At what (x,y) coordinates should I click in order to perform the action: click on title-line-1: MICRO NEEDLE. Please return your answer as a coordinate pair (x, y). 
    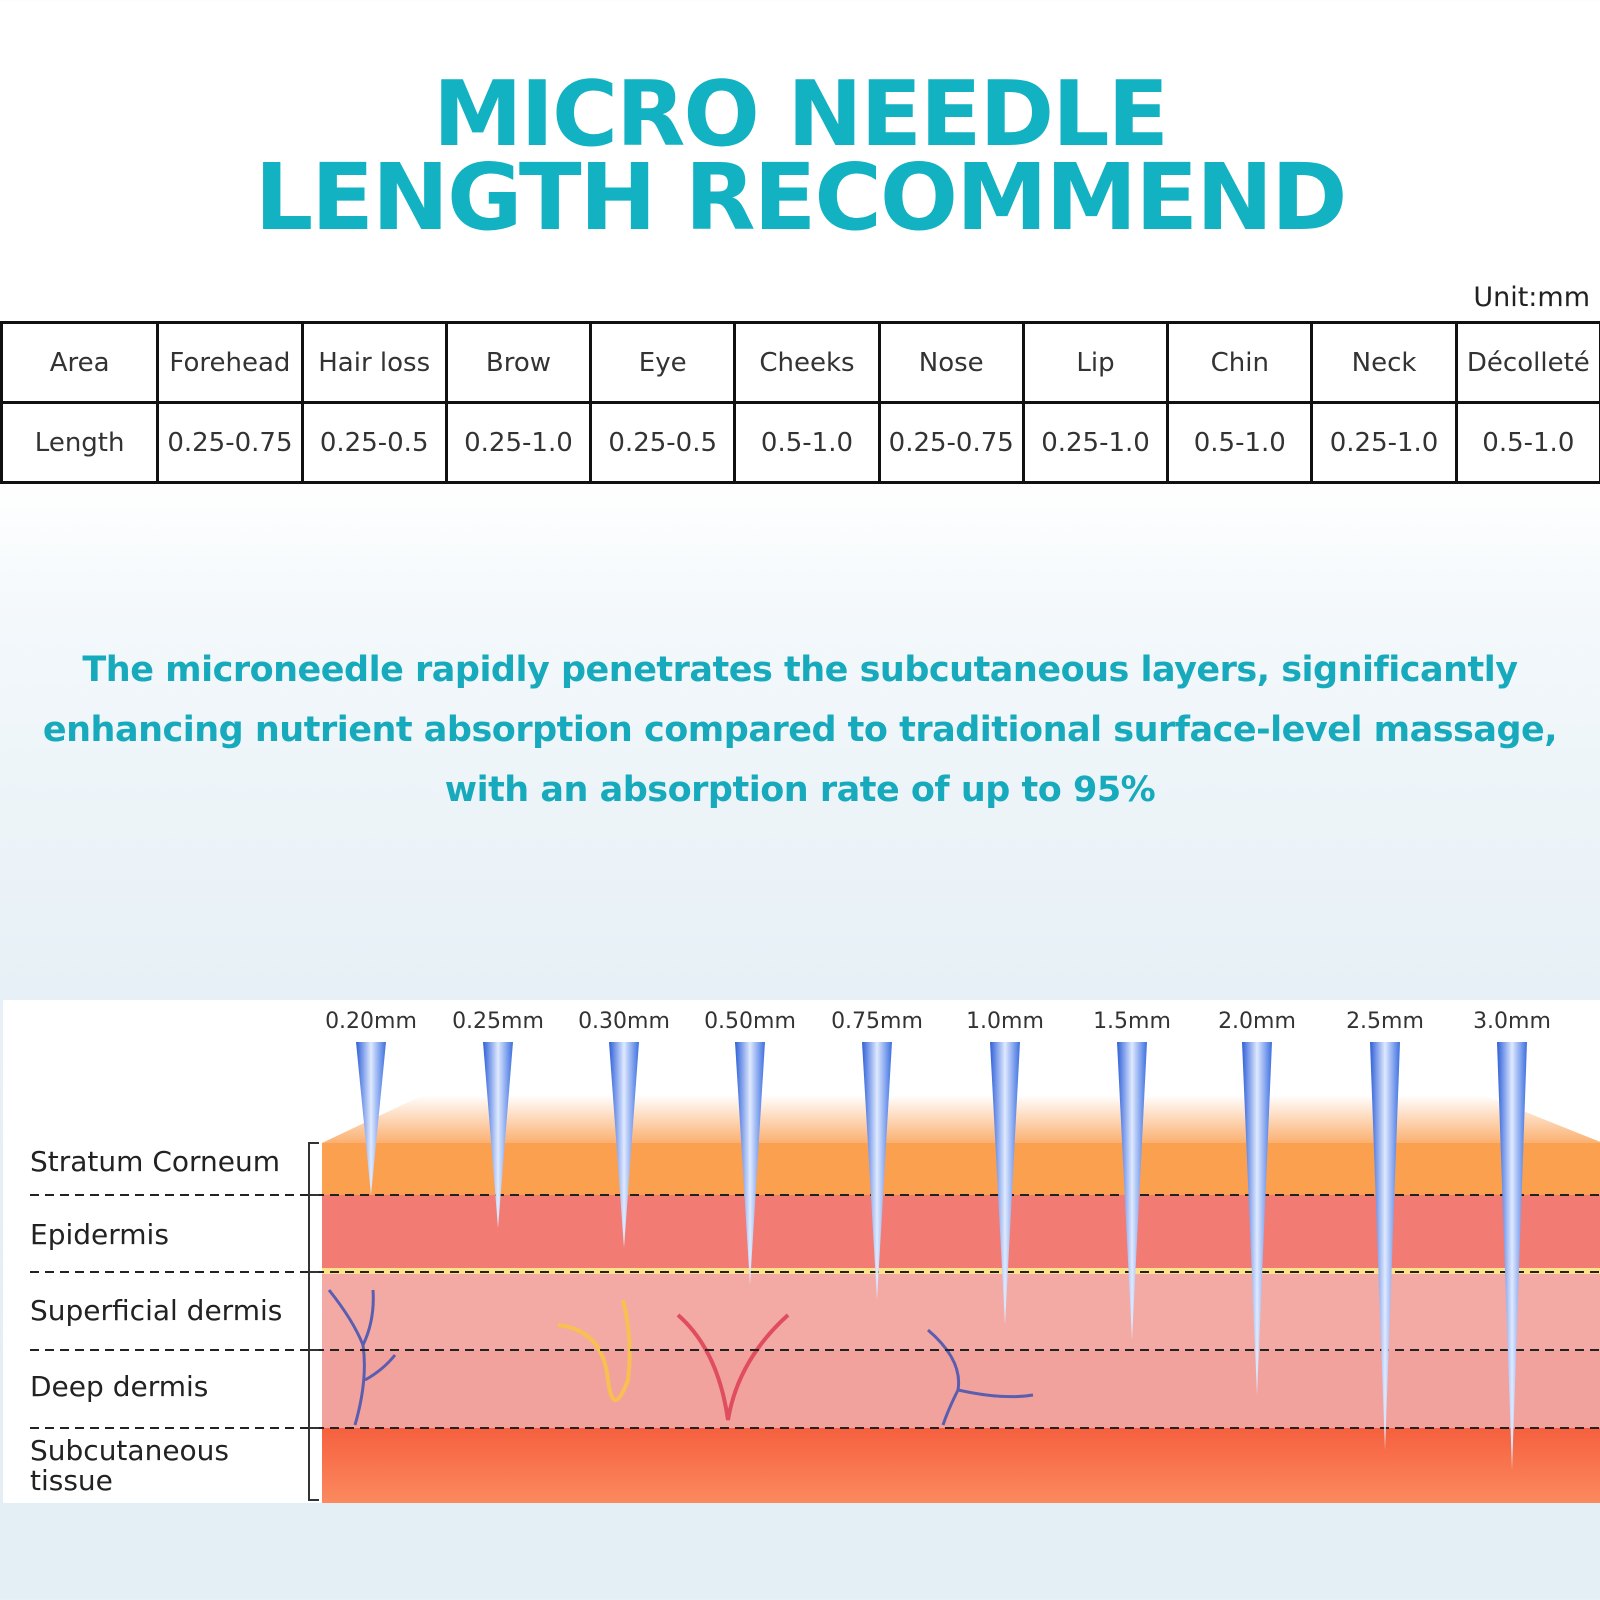
    Looking at the image, I should click on (800, 114).